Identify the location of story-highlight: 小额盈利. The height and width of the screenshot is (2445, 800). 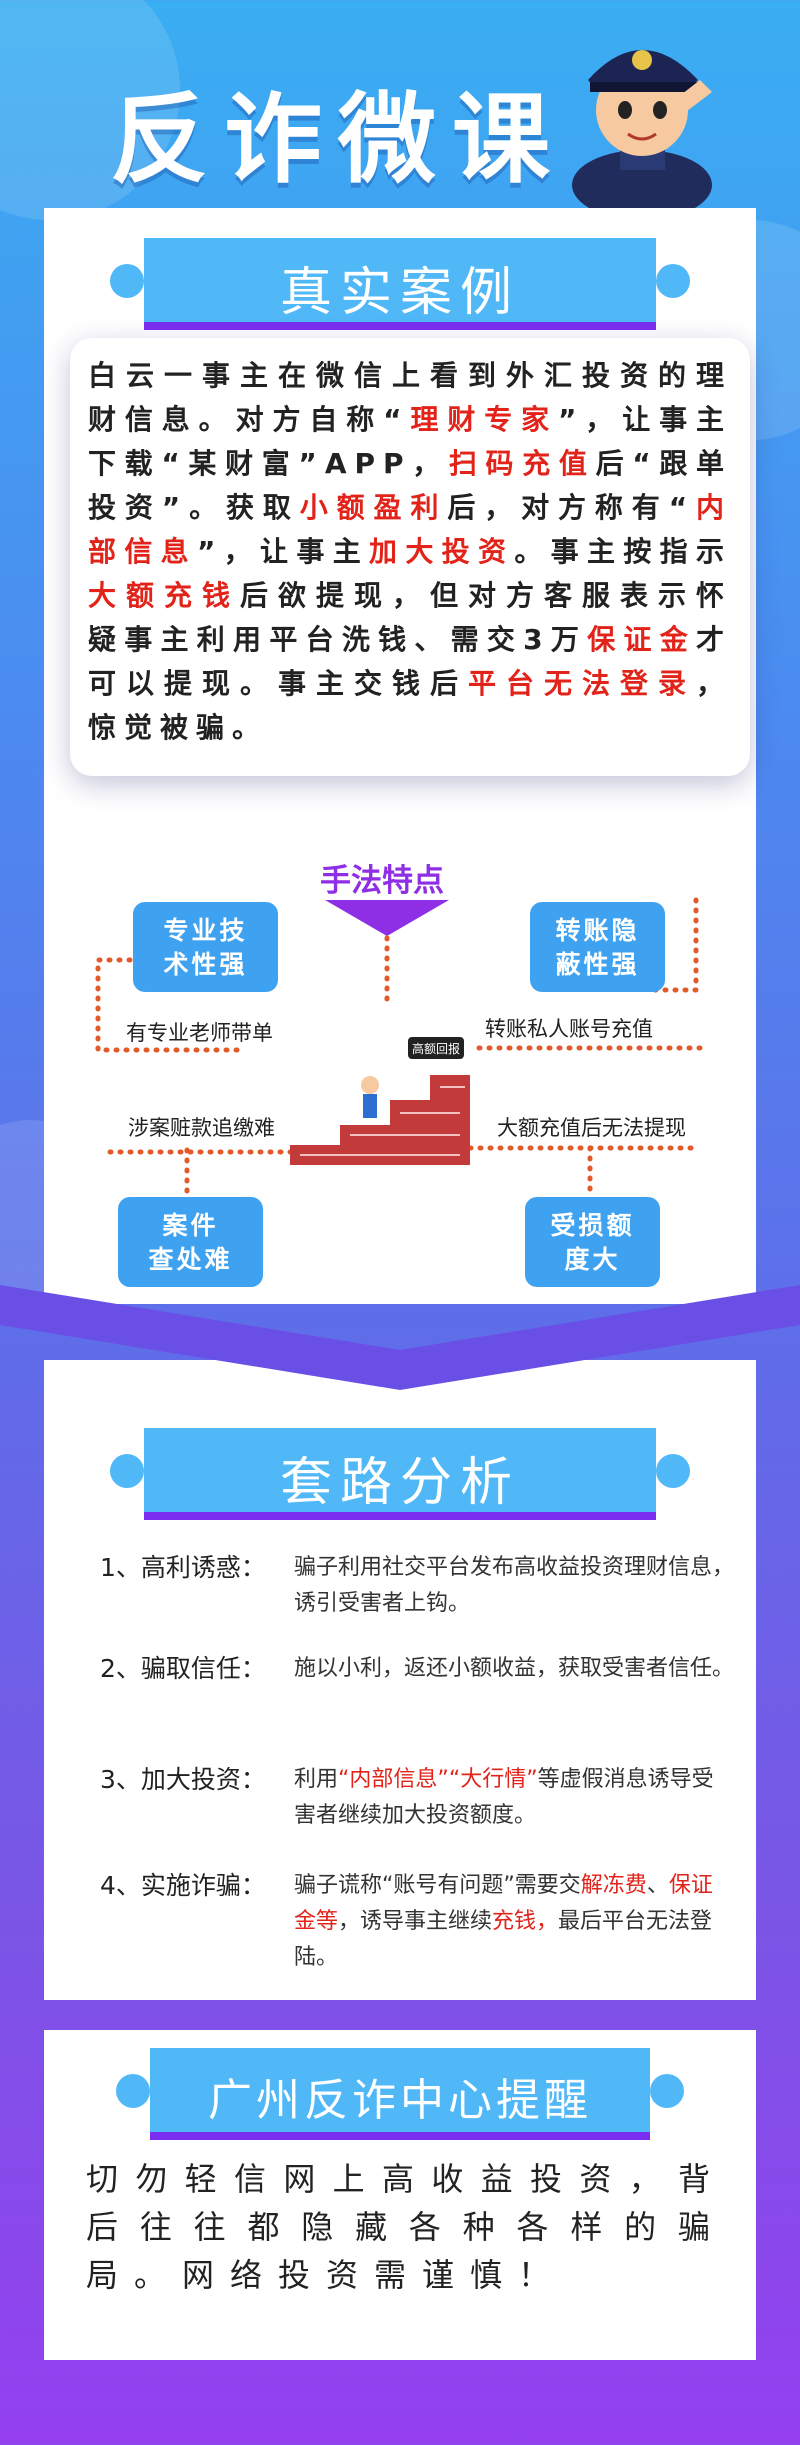
(373, 507).